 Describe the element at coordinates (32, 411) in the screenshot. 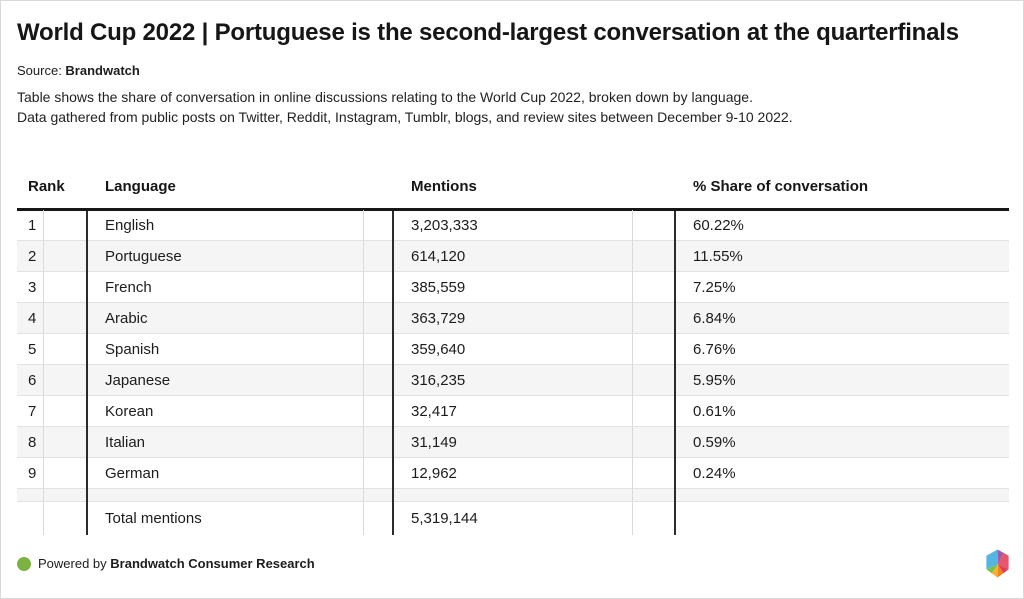

I see `cell-rank: 7` at that location.